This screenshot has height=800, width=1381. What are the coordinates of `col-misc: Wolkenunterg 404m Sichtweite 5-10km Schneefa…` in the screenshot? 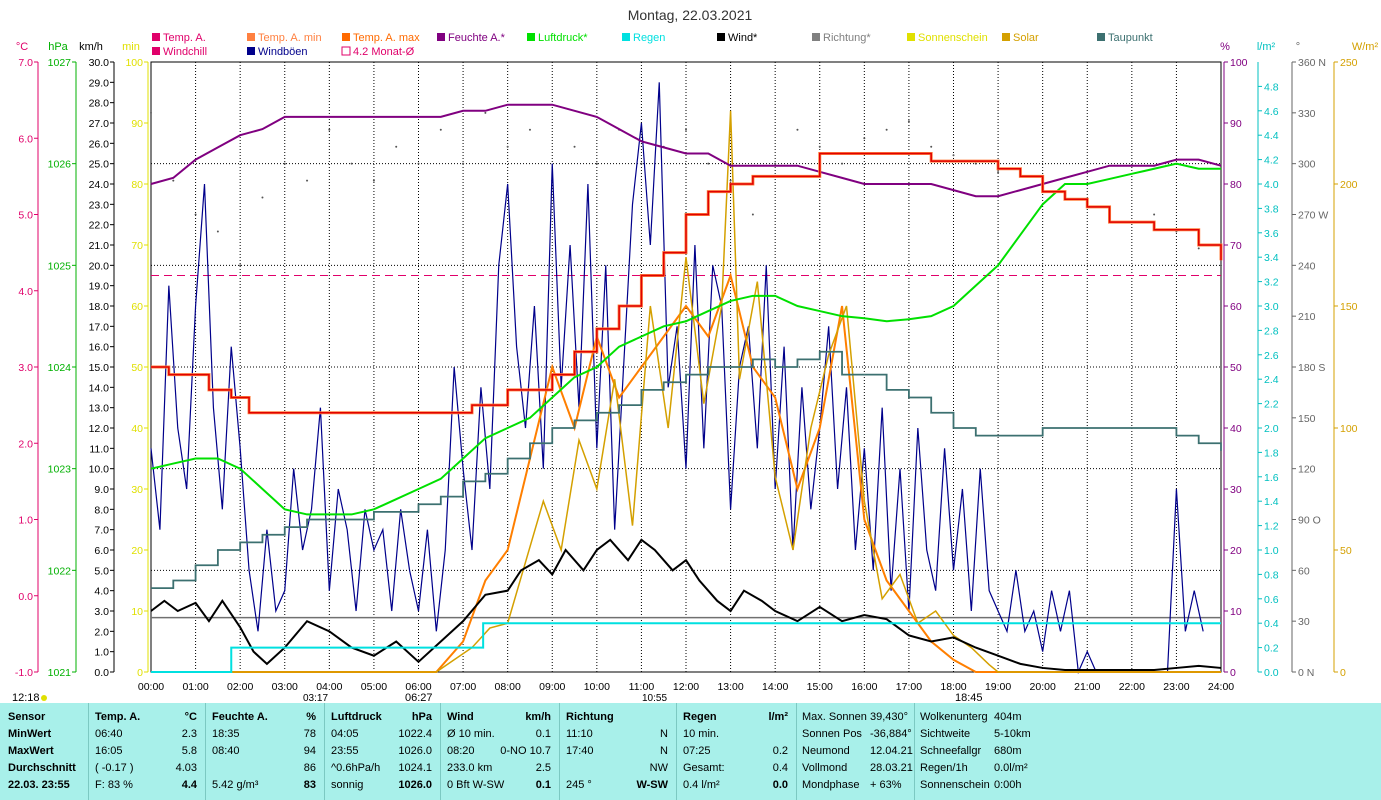 It's located at (989, 751).